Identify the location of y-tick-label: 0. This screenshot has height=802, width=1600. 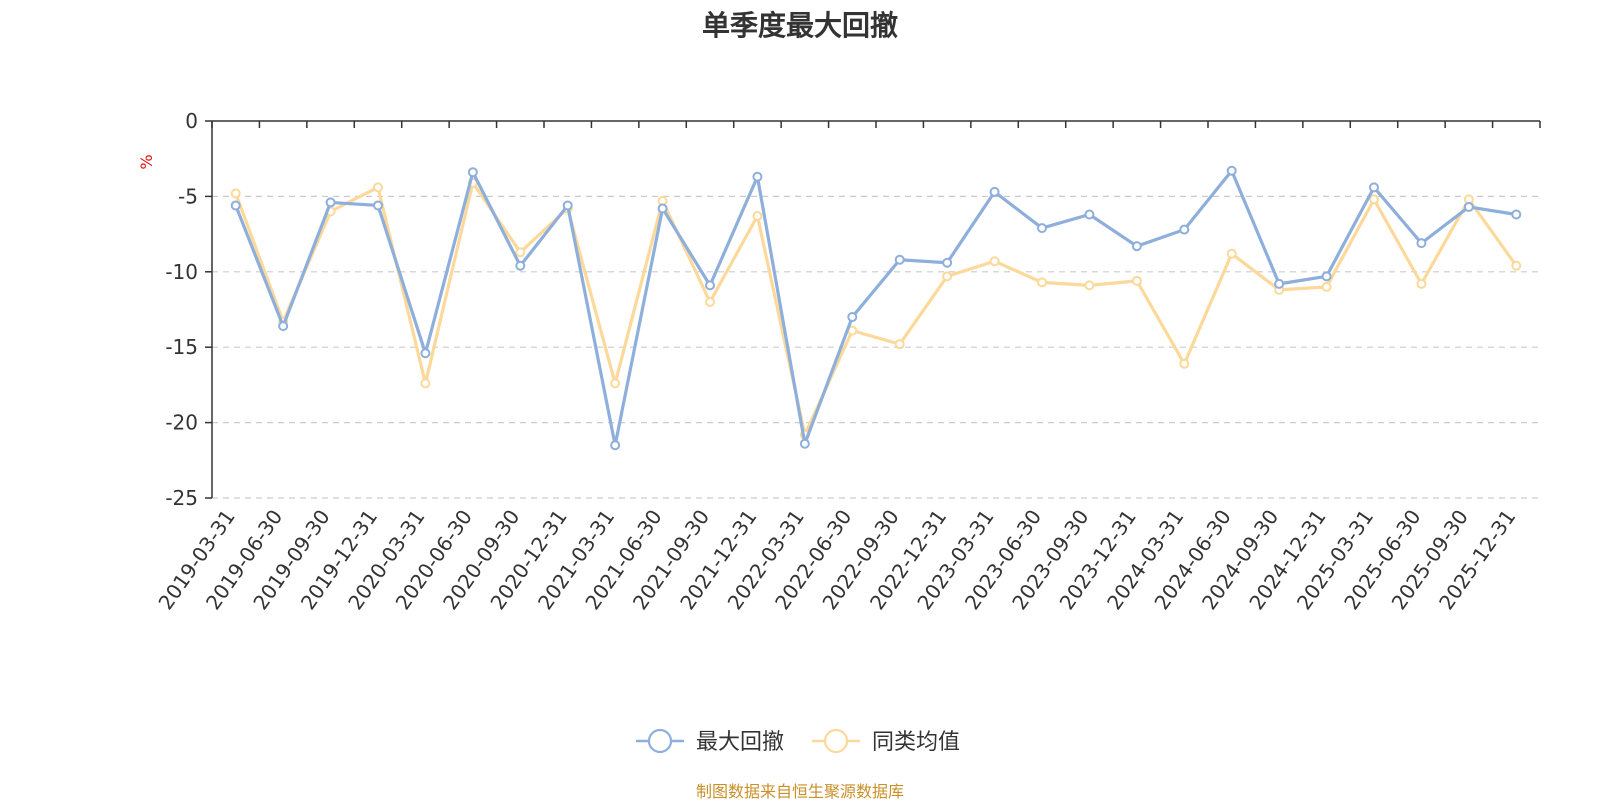
(191, 121).